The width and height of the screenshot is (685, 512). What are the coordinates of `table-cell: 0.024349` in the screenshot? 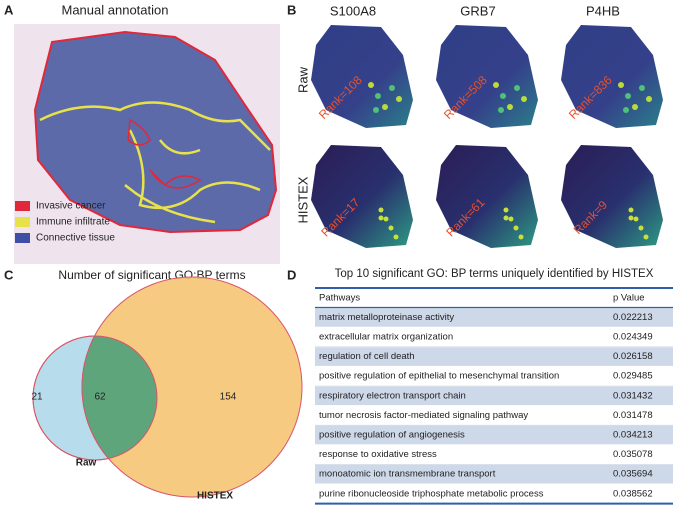 It's located at (633, 337).